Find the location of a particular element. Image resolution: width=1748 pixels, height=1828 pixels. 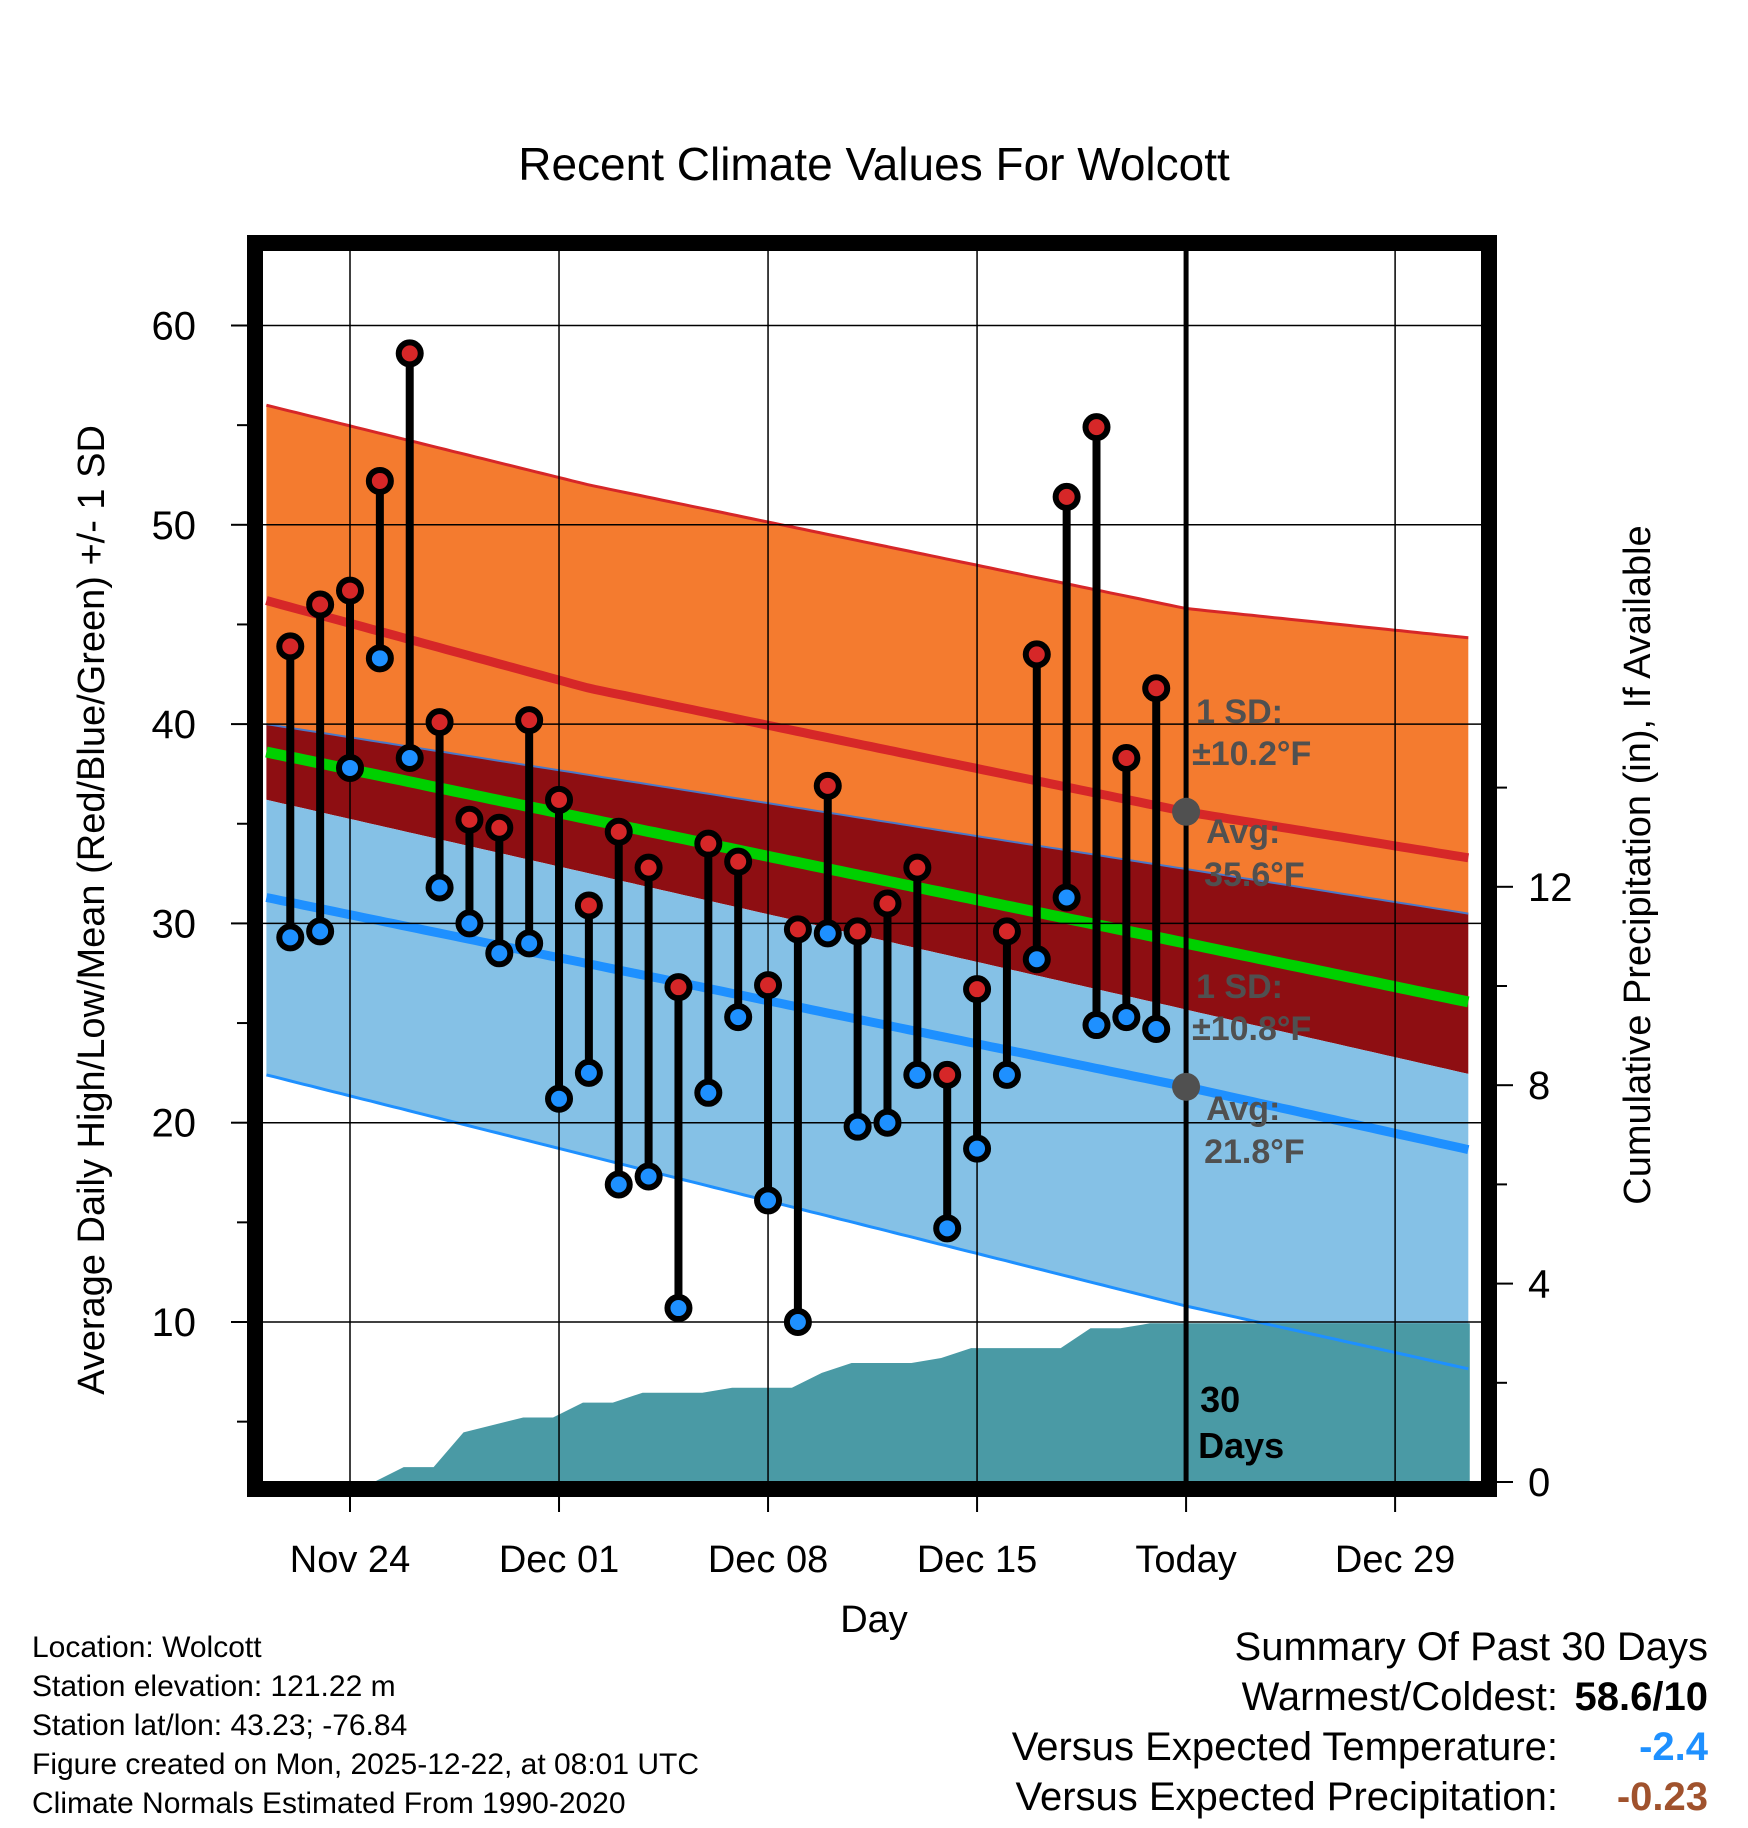

temp-deviation-label: Versus Expected Temperature: is located at coordinates (1284, 1747).